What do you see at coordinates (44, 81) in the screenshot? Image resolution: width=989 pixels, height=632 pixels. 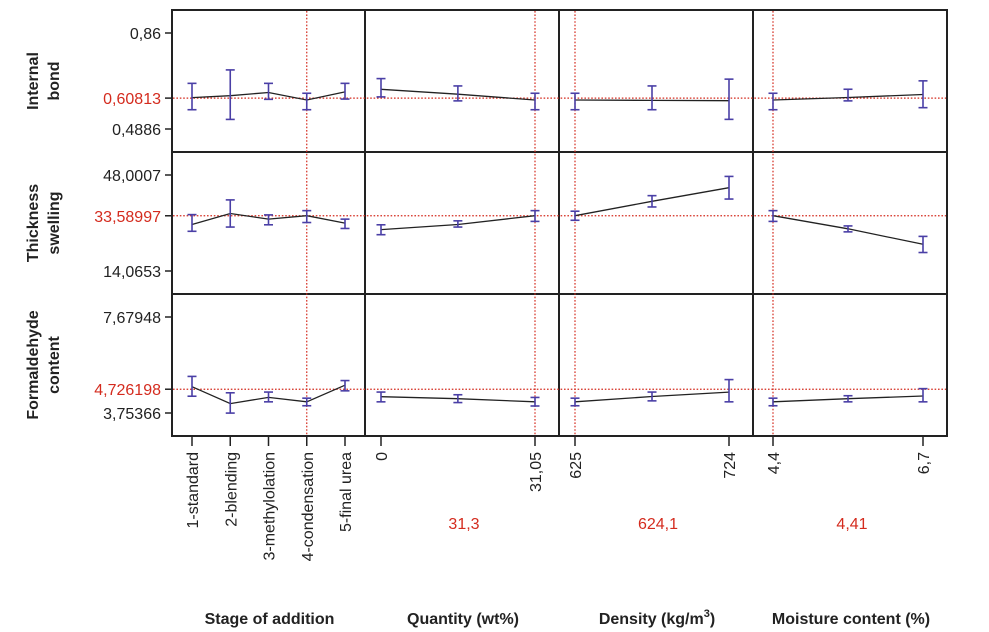 I see `row-label: Internal bond` at bounding box center [44, 81].